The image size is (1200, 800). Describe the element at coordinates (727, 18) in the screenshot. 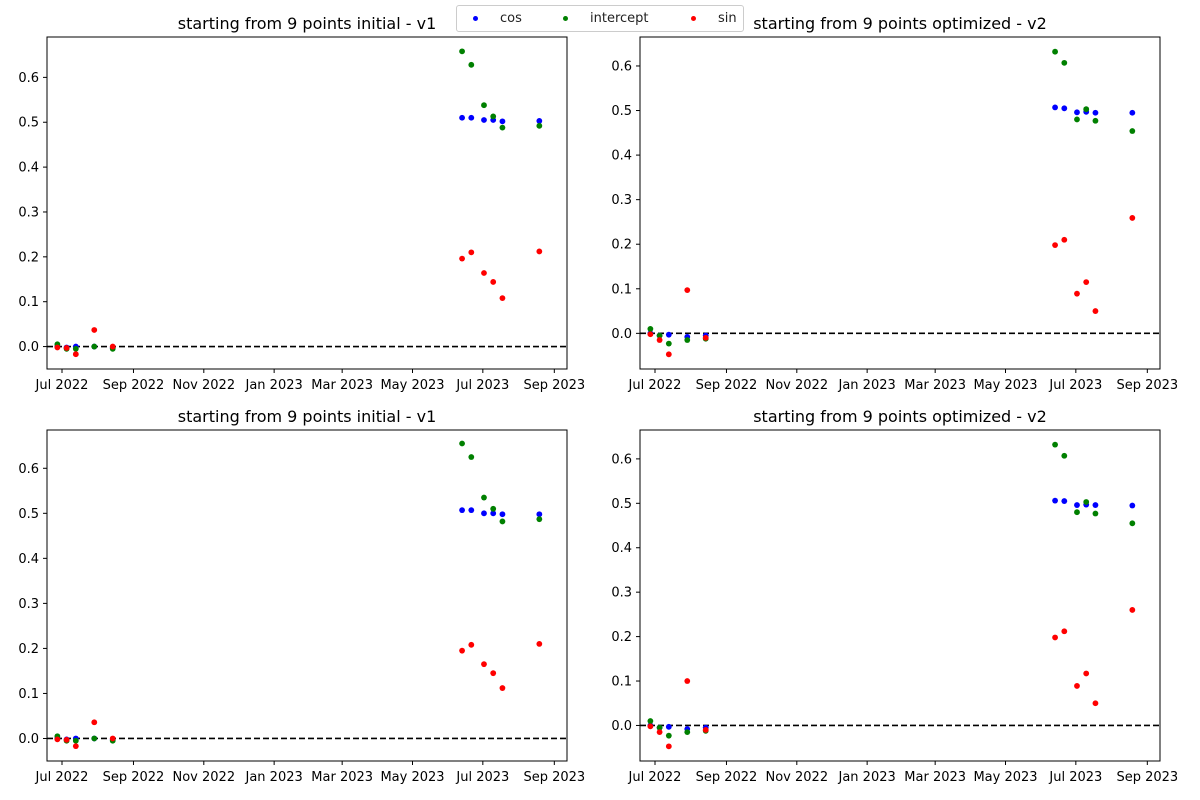

I see `legend-label-sin: sin` at that location.